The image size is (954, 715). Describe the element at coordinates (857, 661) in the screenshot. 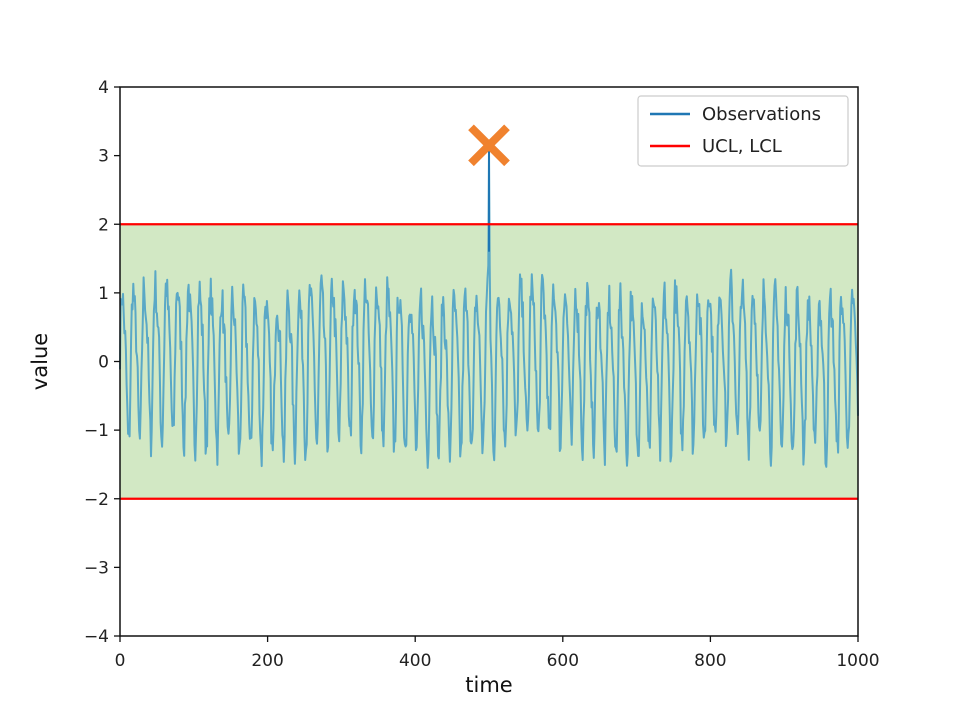

I see `x-tick-label: 1000` at that location.